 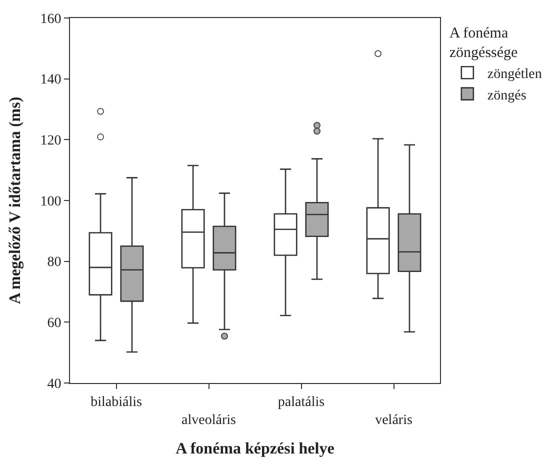 I want to click on x-tick-label: veláris, so click(x=393, y=420).